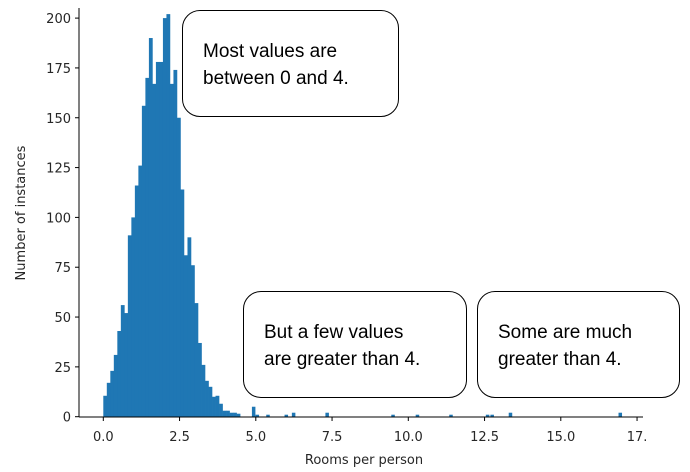 This screenshot has width=690, height=472. Describe the element at coordinates (58, 19) in the screenshot. I see `y-tick-label: 200` at that location.